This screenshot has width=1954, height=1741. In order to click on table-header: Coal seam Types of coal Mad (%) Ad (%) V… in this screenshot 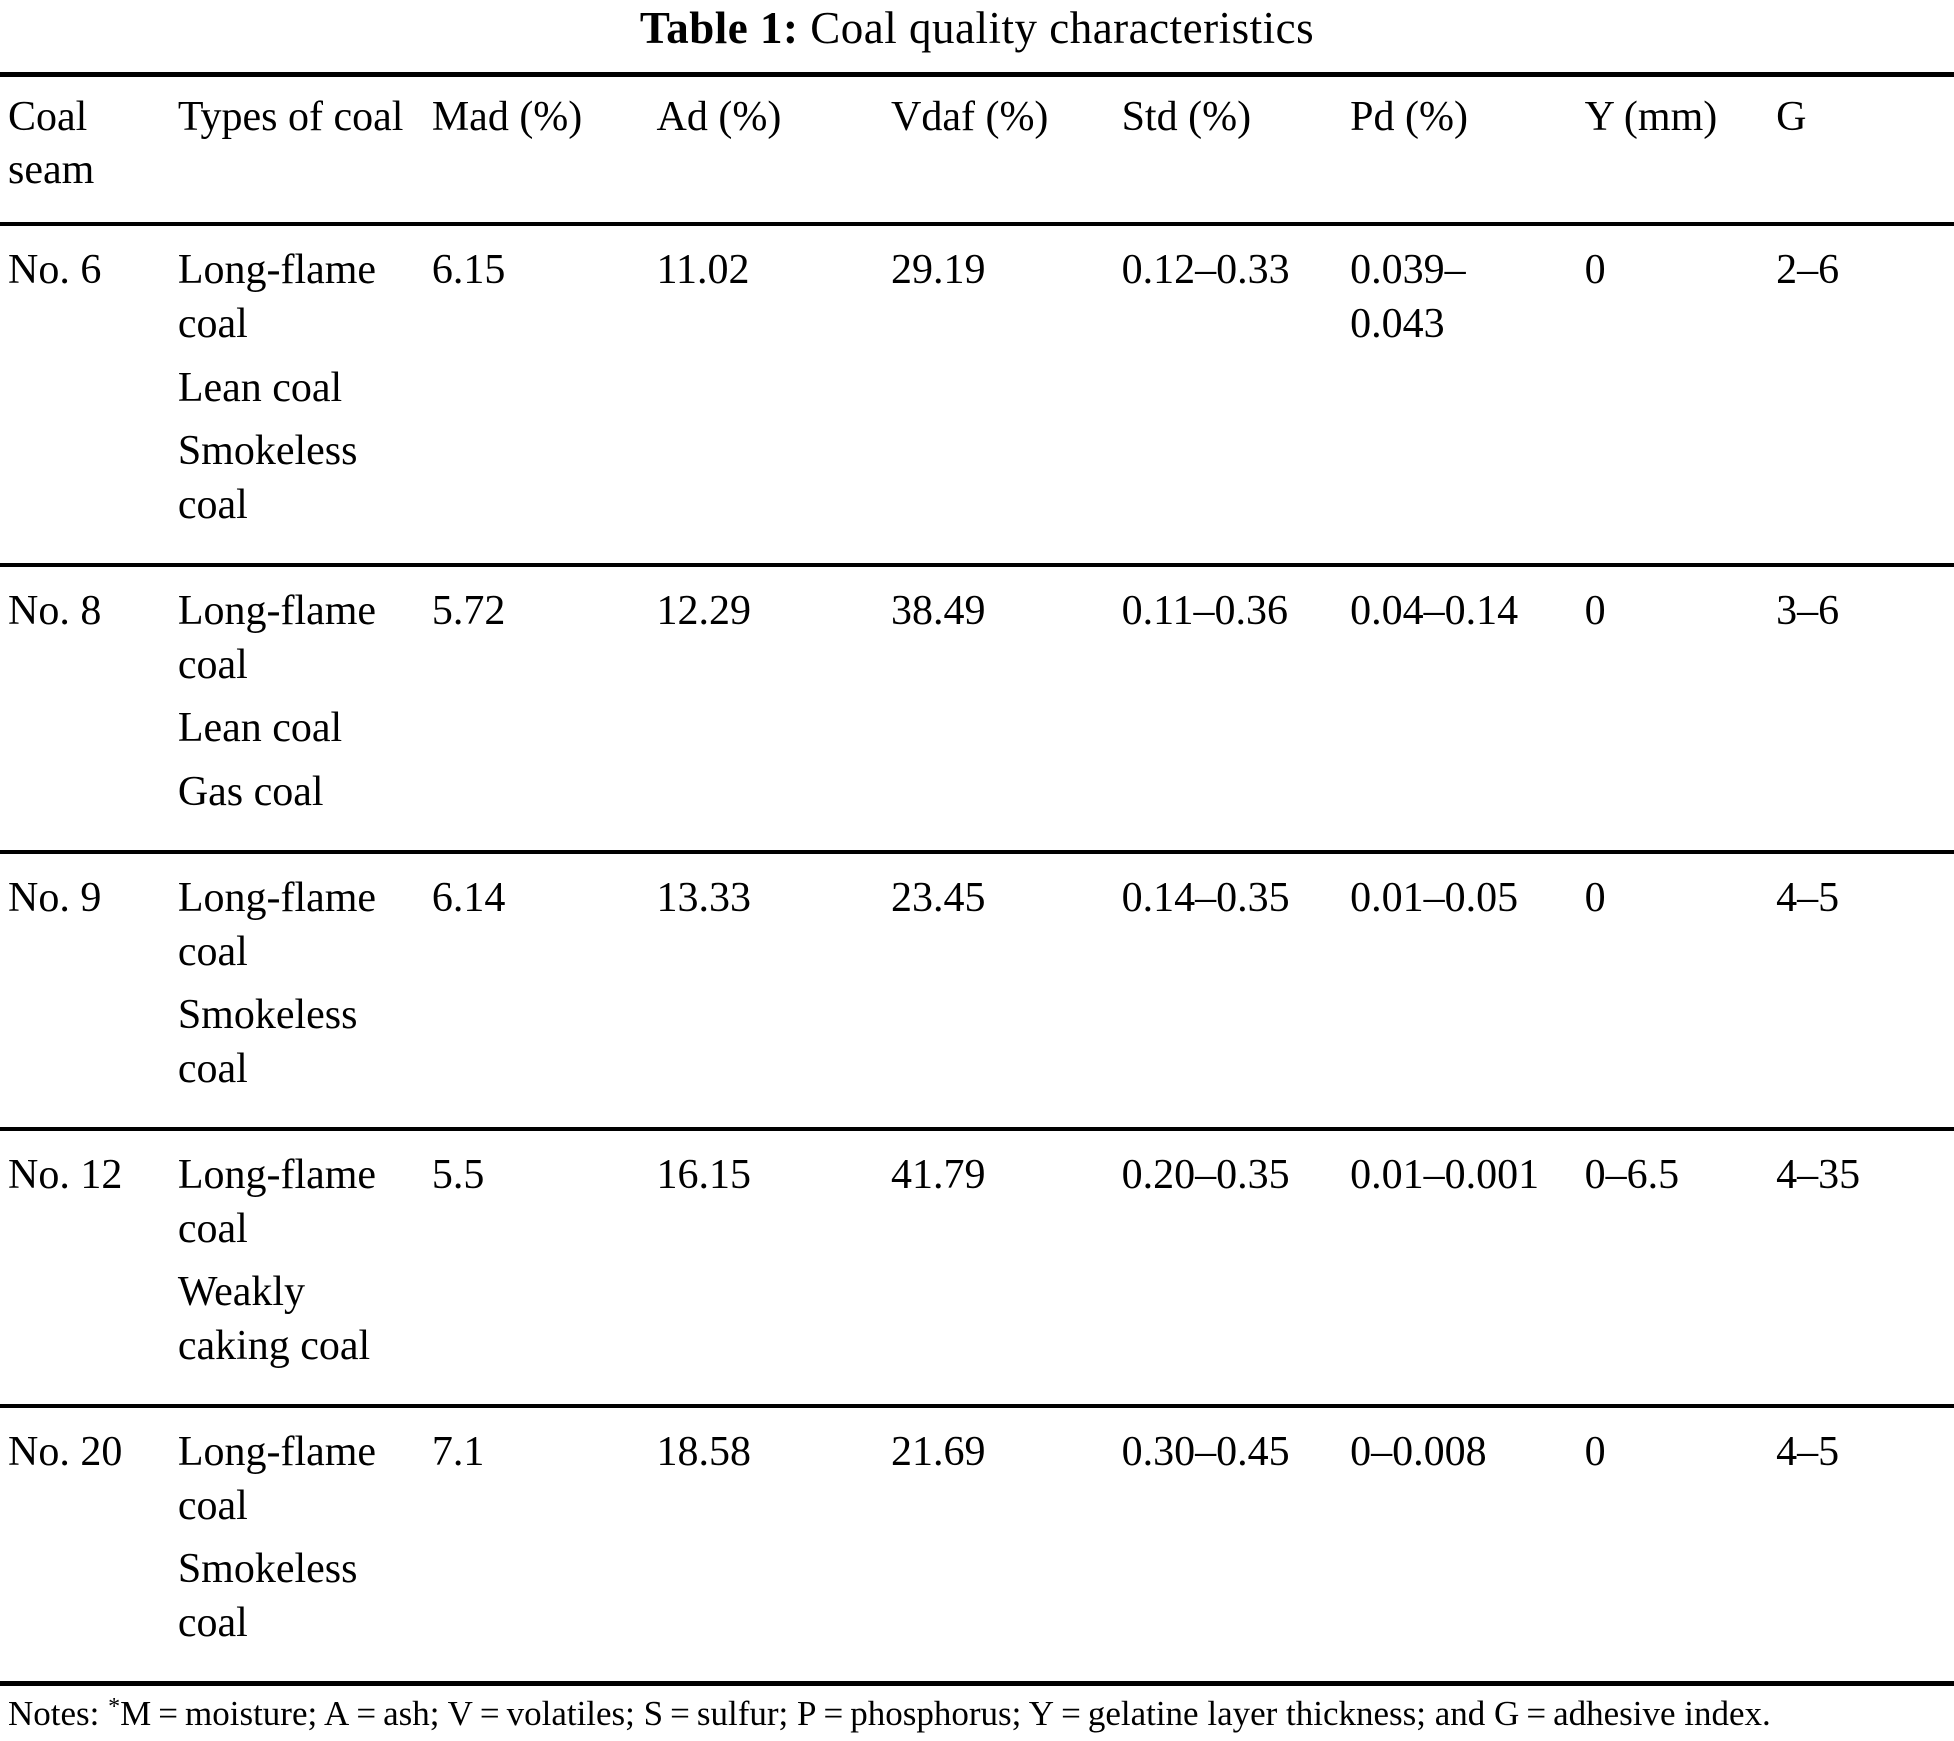, I will do `click(977, 150)`.